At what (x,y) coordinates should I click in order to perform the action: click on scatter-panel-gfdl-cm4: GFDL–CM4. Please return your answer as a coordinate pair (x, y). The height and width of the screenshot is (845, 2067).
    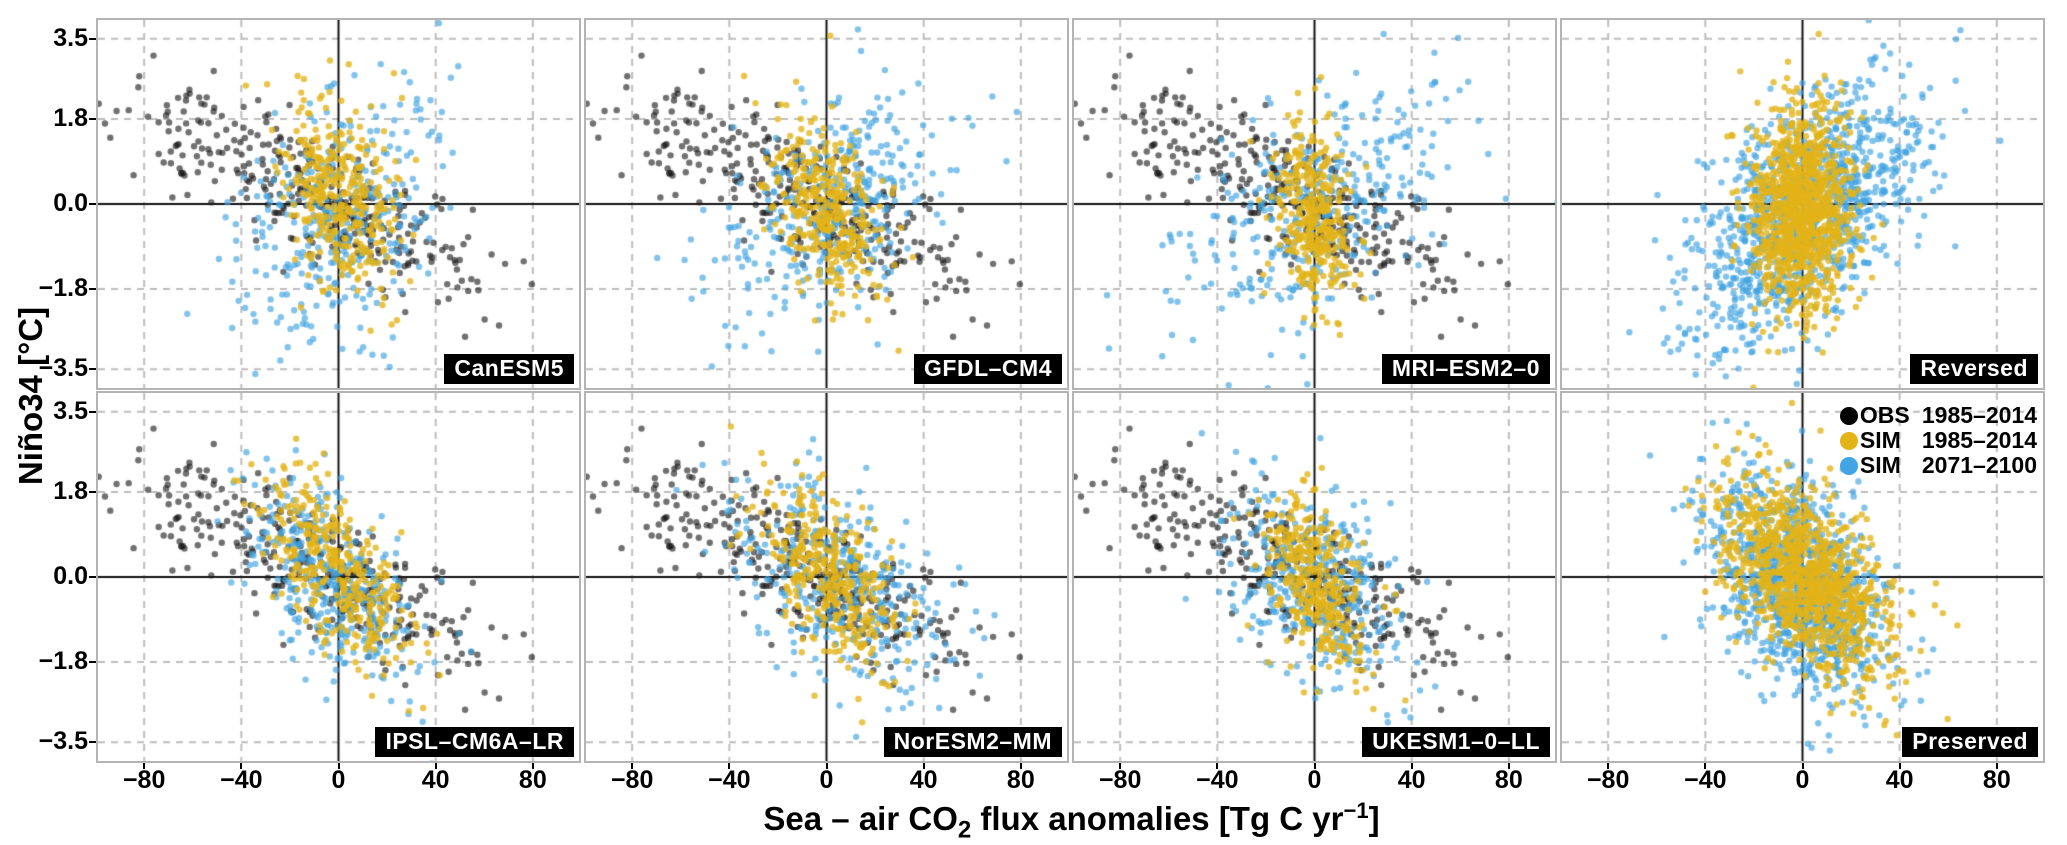
    Looking at the image, I should click on (826, 204).